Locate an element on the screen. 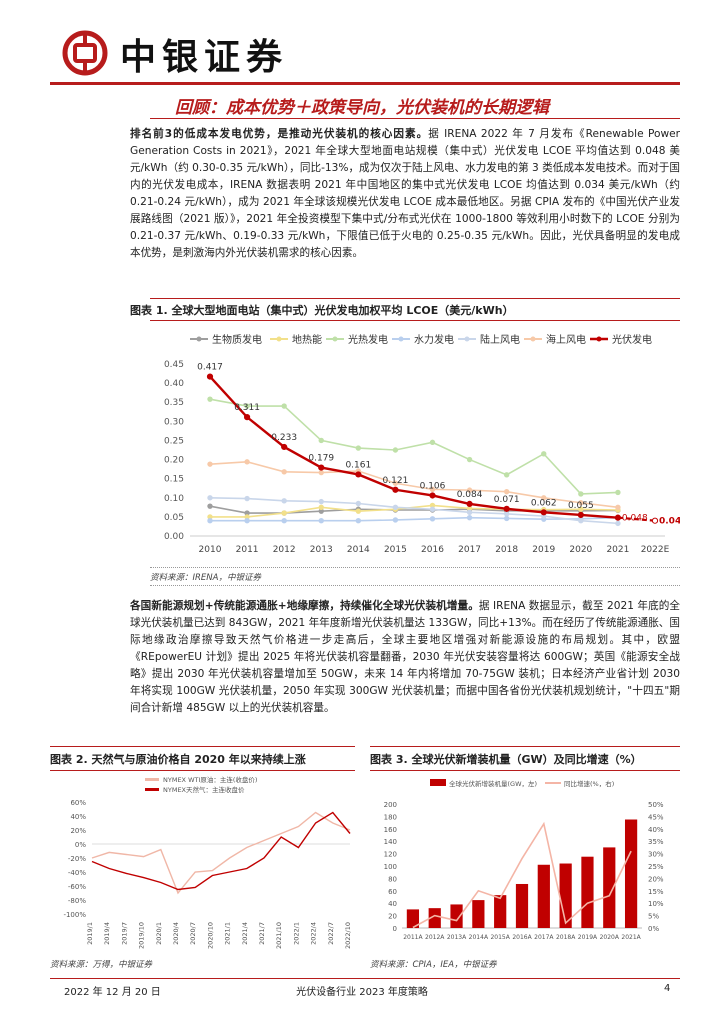 The height and width of the screenshot is (1024, 724). x-tick-label: 2021 is located at coordinates (617, 550).